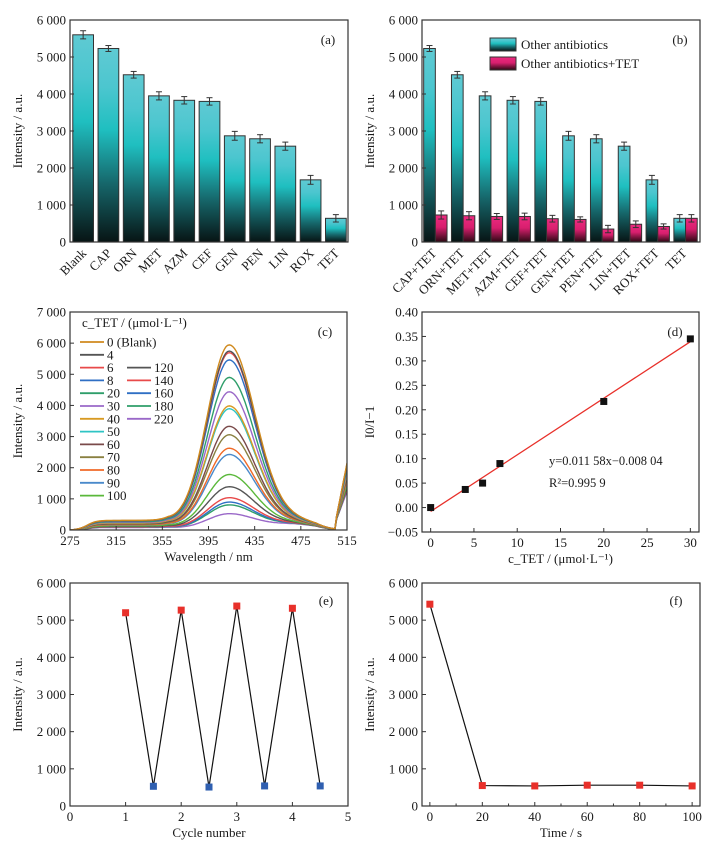 Image resolution: width=717 pixels, height=847 pixels. I want to click on x-category-label: MET, so click(150, 260).